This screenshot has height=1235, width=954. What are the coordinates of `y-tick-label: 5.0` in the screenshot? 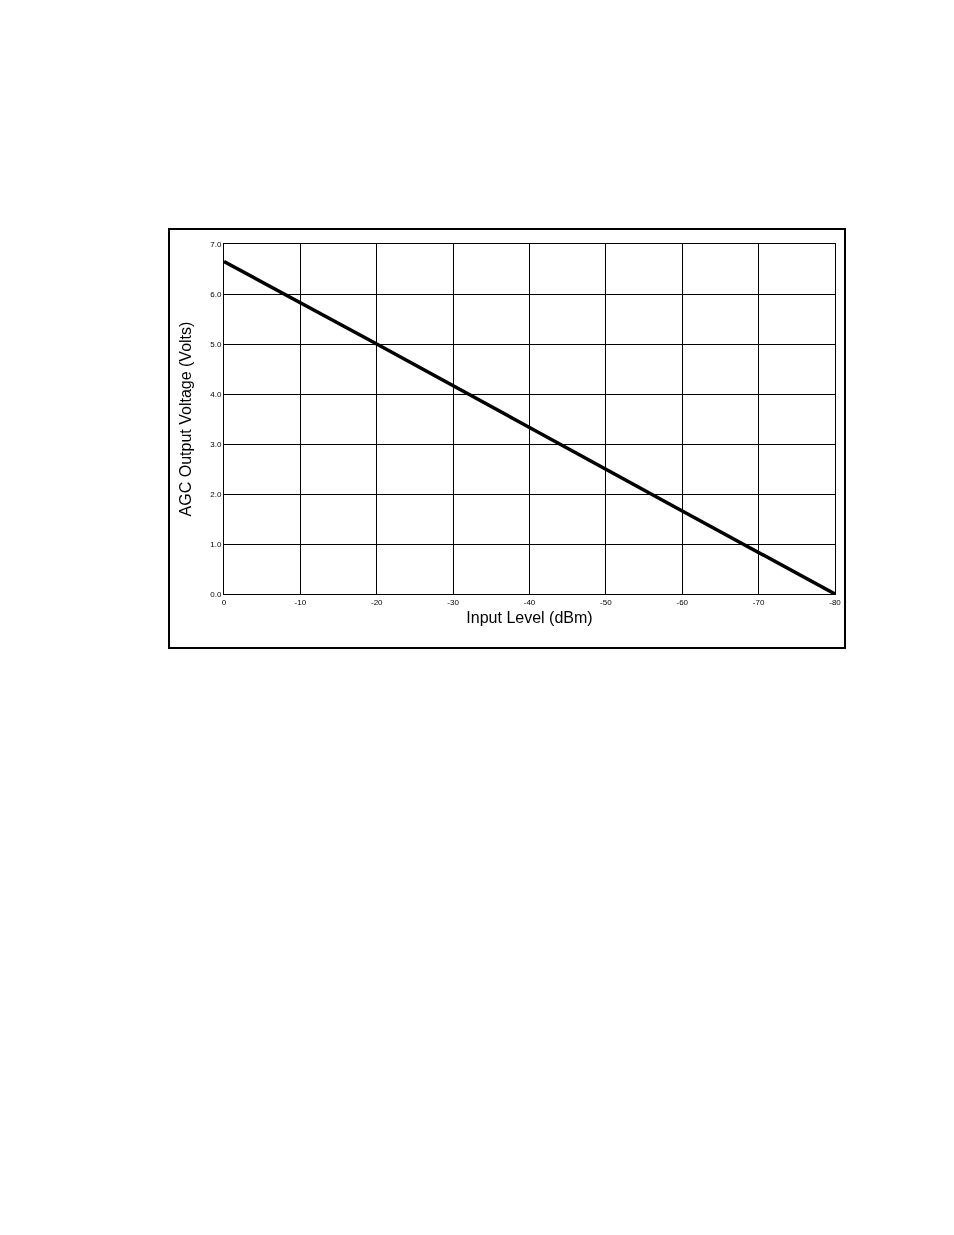 It's located at (216, 344).